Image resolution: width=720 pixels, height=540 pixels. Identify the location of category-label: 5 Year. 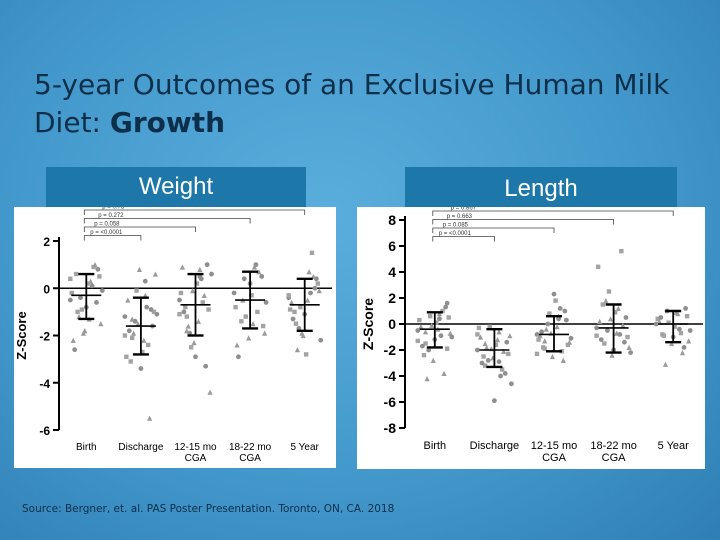
(305, 447).